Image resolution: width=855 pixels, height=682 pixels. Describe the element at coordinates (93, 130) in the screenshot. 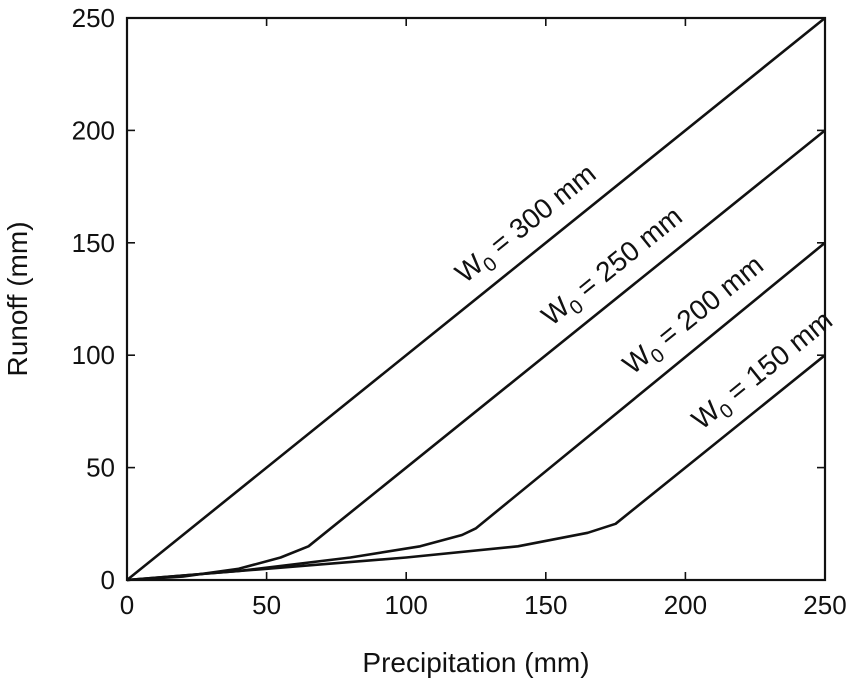

I see `y-tick-label-4: 200` at that location.